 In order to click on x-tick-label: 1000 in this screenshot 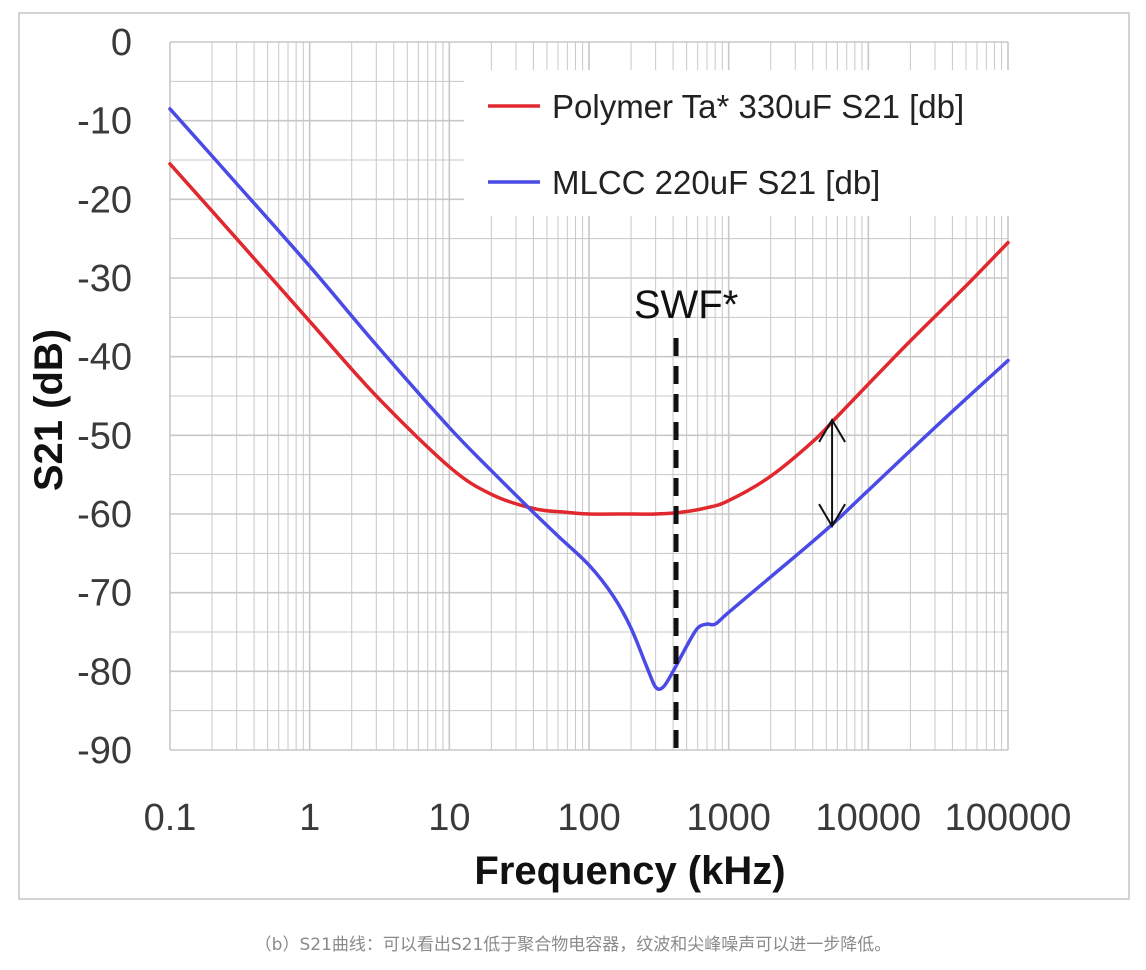, I will do `click(728, 818)`.